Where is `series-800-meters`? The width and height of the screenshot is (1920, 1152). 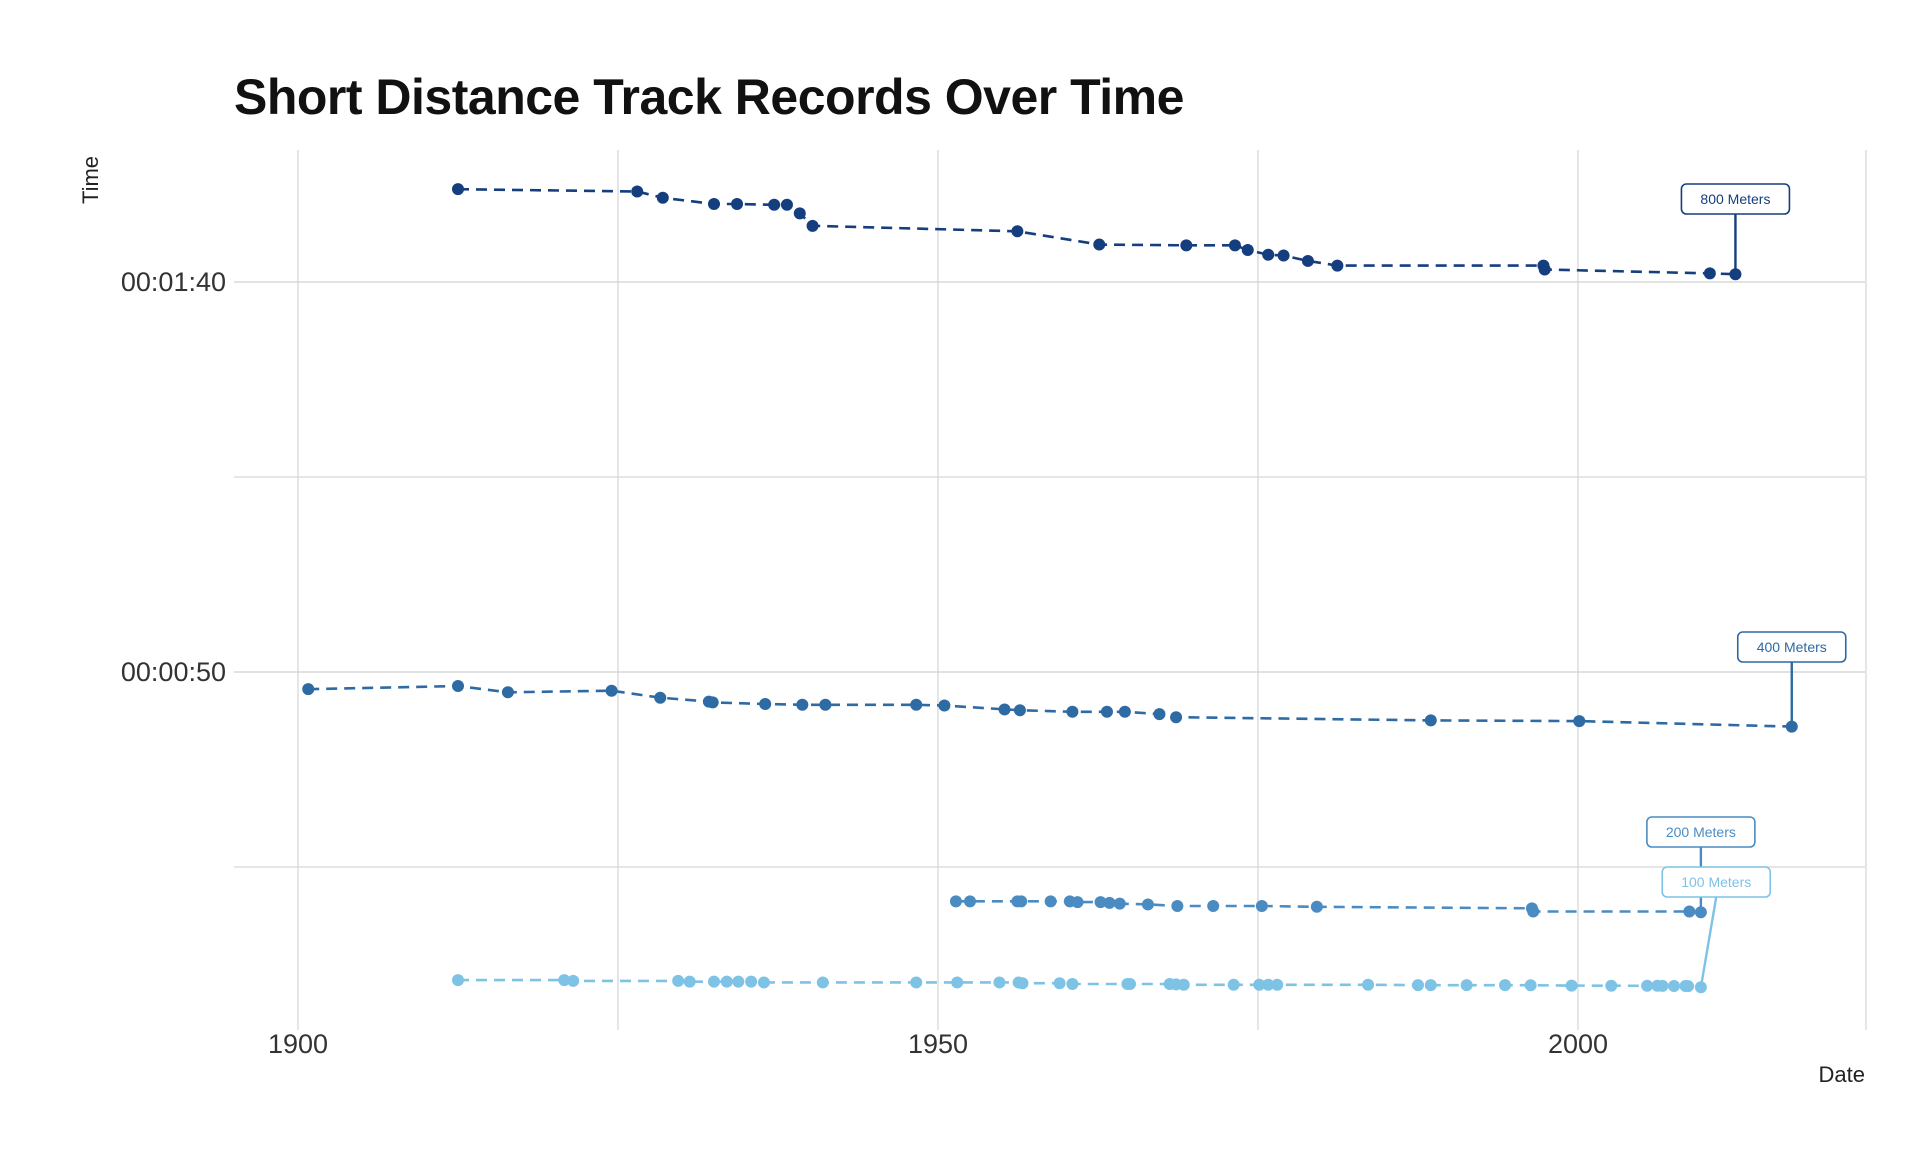 series-800-meters is located at coordinates (1097, 232).